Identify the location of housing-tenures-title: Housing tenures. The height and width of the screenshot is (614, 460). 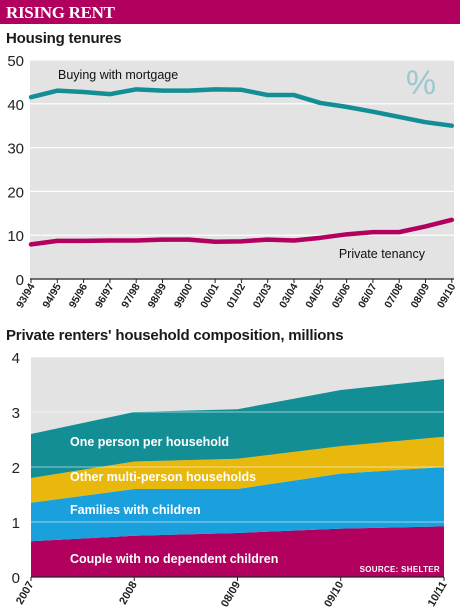
(64, 38).